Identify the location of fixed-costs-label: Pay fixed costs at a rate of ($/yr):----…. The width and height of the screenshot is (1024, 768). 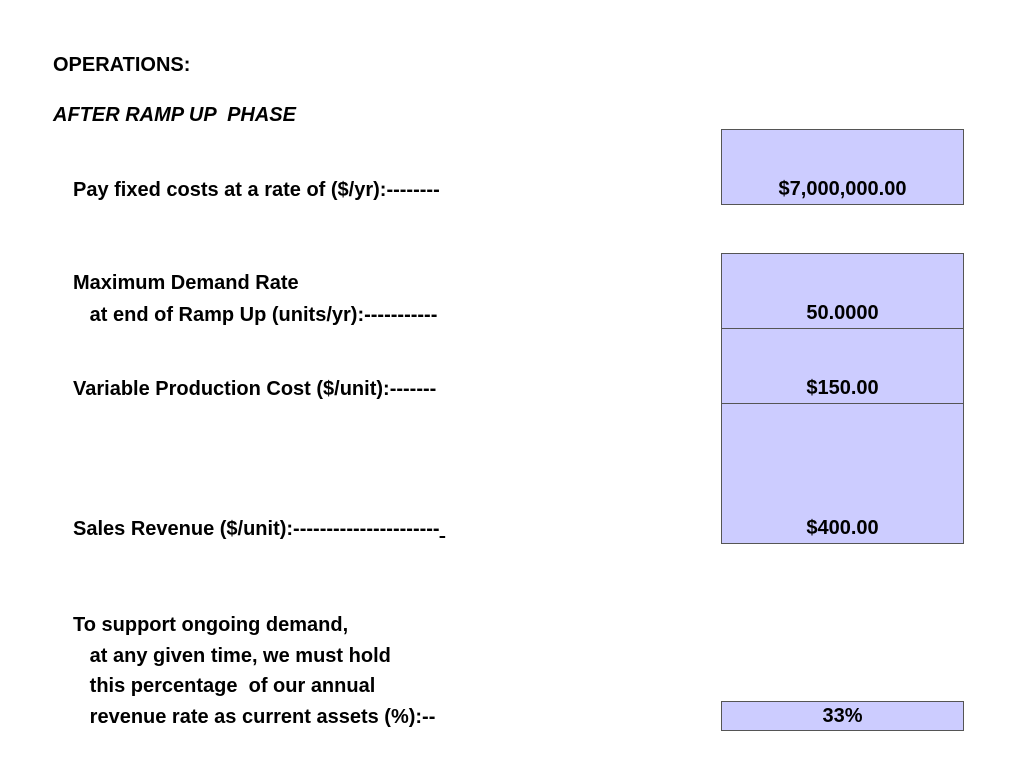
(256, 190).